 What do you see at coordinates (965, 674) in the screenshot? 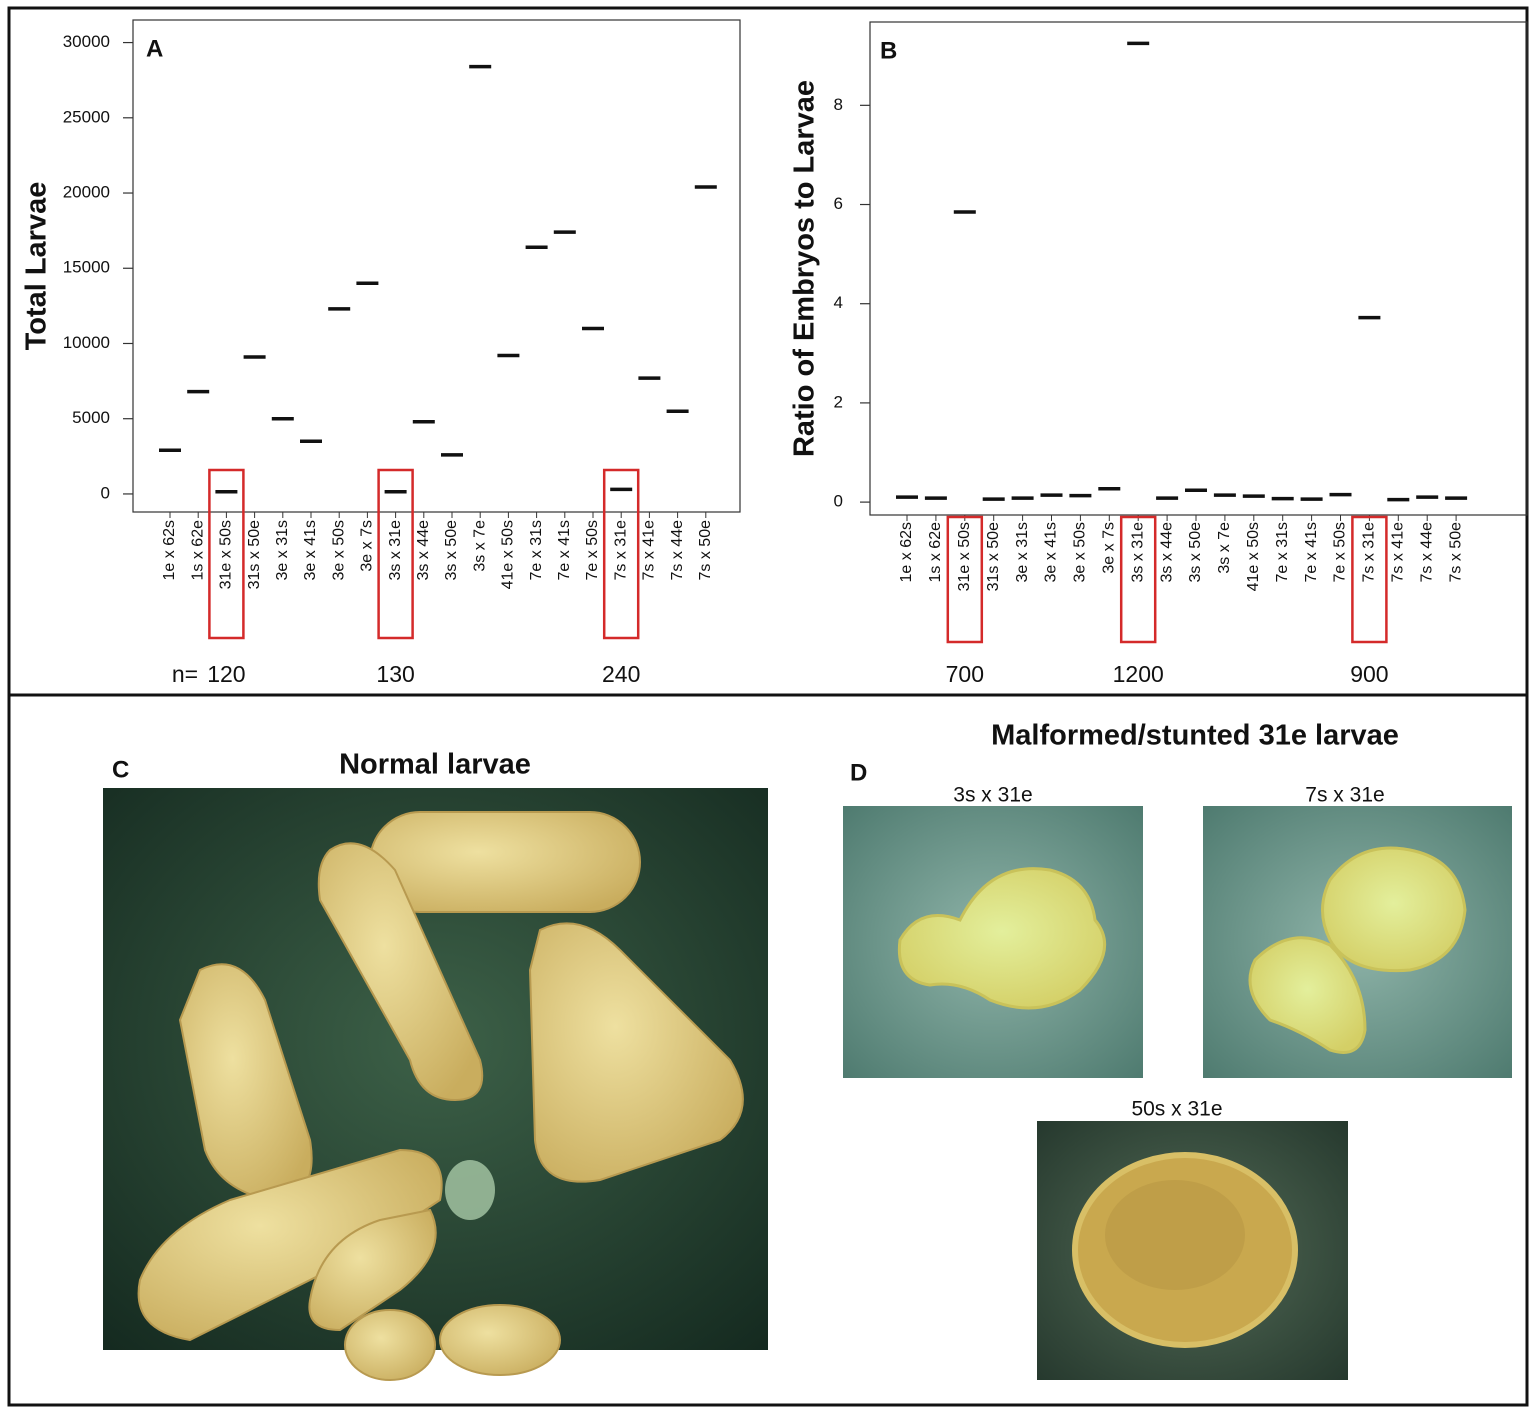
I see `sample-size: 700` at bounding box center [965, 674].